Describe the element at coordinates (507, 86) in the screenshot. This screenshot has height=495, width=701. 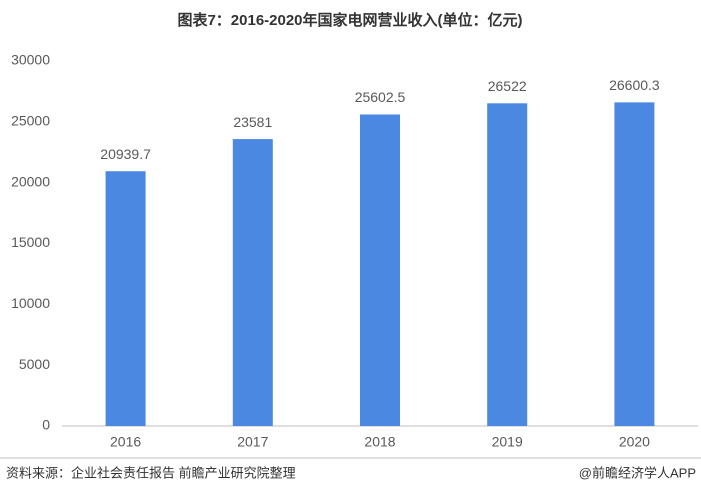
I see `data-label: 26522` at that location.